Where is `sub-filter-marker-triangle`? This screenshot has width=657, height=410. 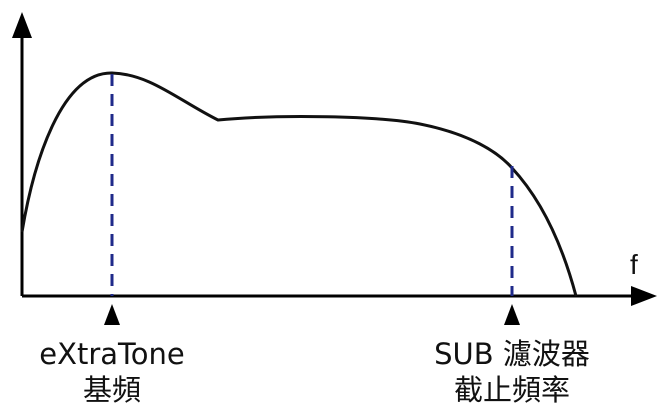
sub-filter-marker-triangle is located at coordinates (512, 314).